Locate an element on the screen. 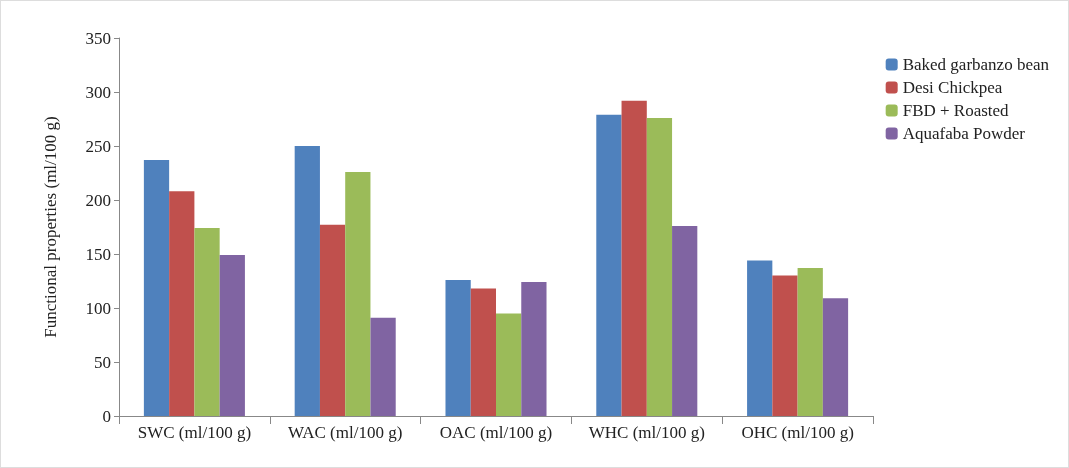  x-tick-label: OHC (ml/100 g) is located at coordinates (797, 432).